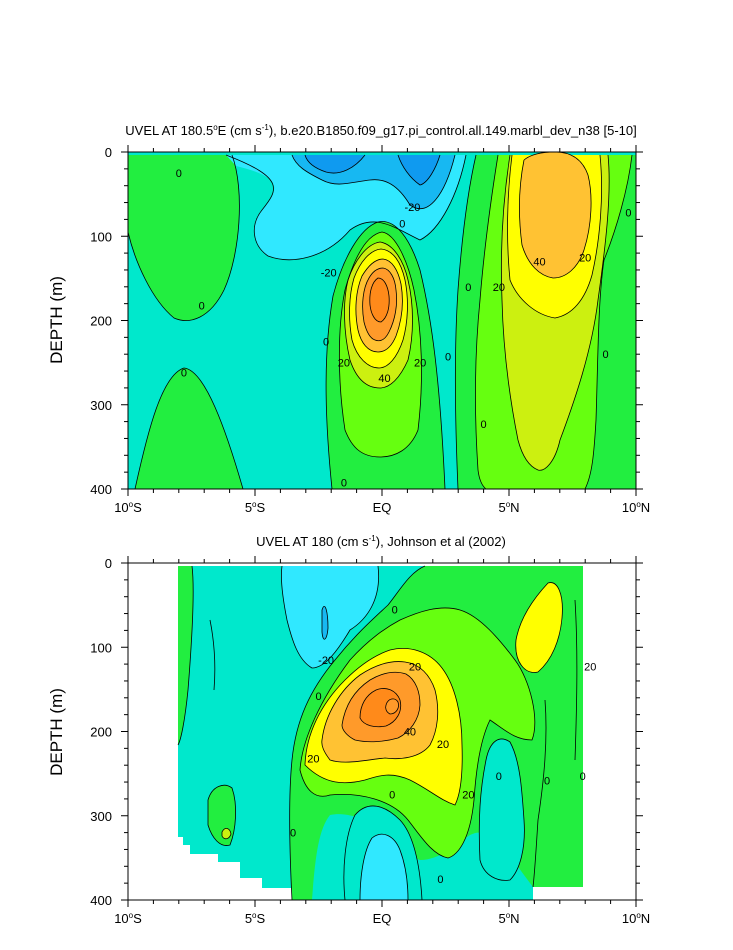 The image size is (733, 950). I want to click on fill-obs-yellow-east, so click(539, 627).